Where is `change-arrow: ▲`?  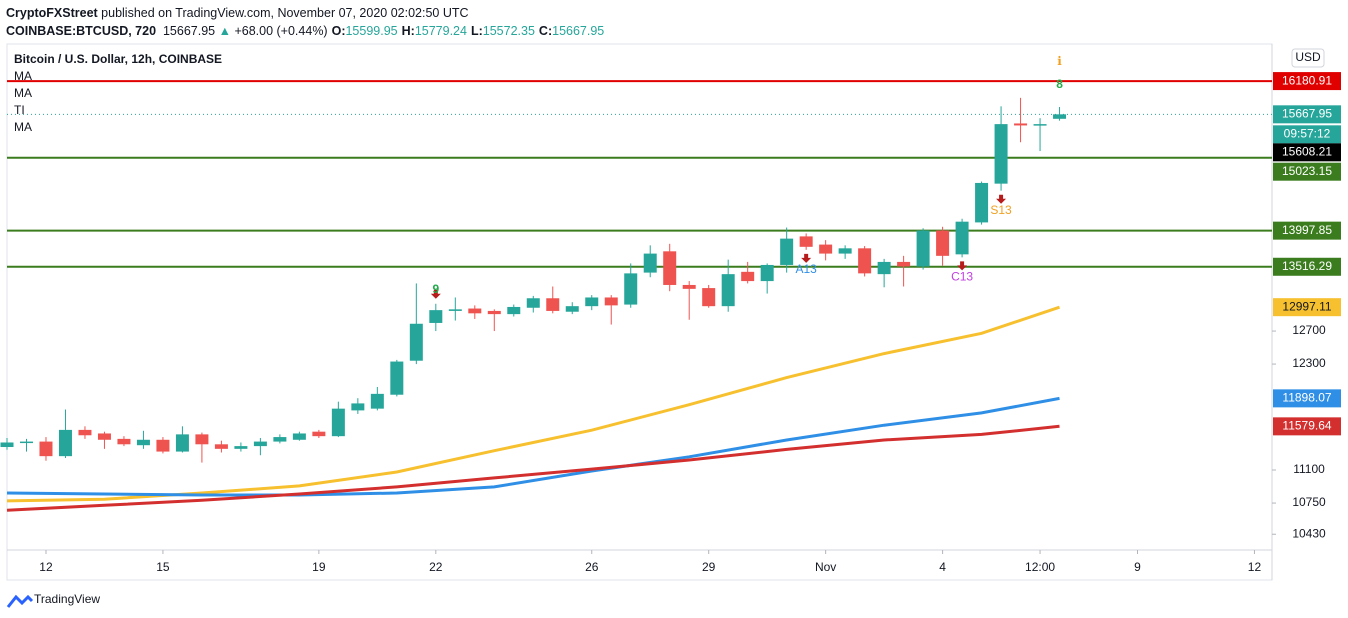
change-arrow: ▲ is located at coordinates (224, 31).